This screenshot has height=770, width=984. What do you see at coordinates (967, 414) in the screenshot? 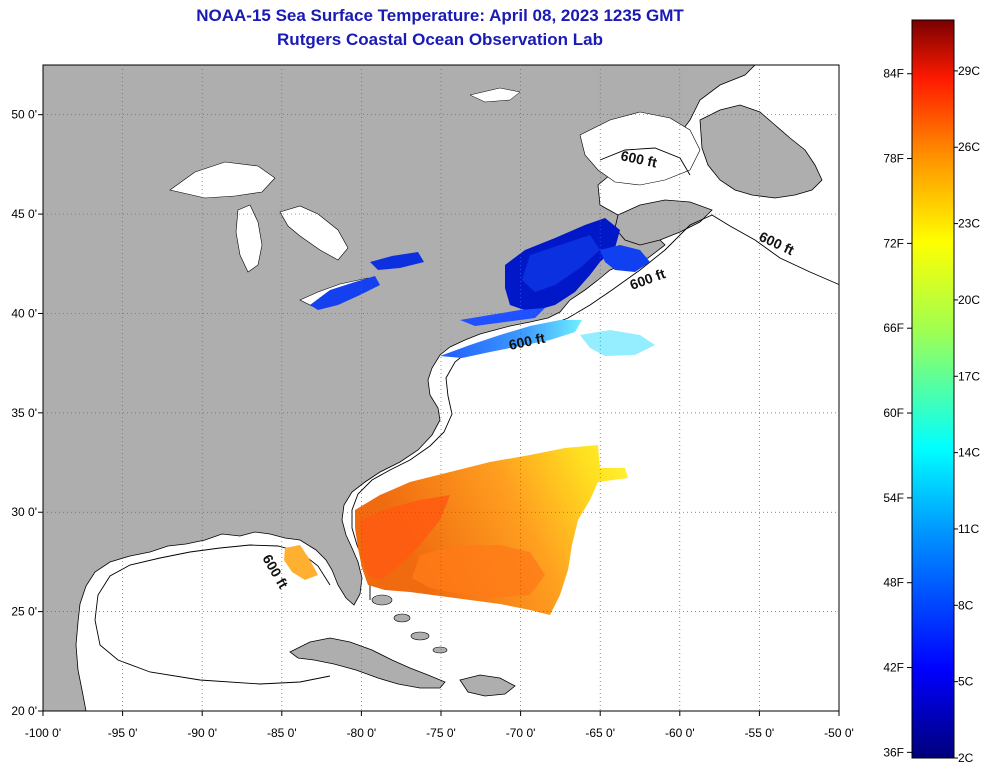
I see `colorbar-celsius-ticks: 29C 26C 23C 20C 17C 14C 11C 8C 5C 2C` at bounding box center [967, 414].